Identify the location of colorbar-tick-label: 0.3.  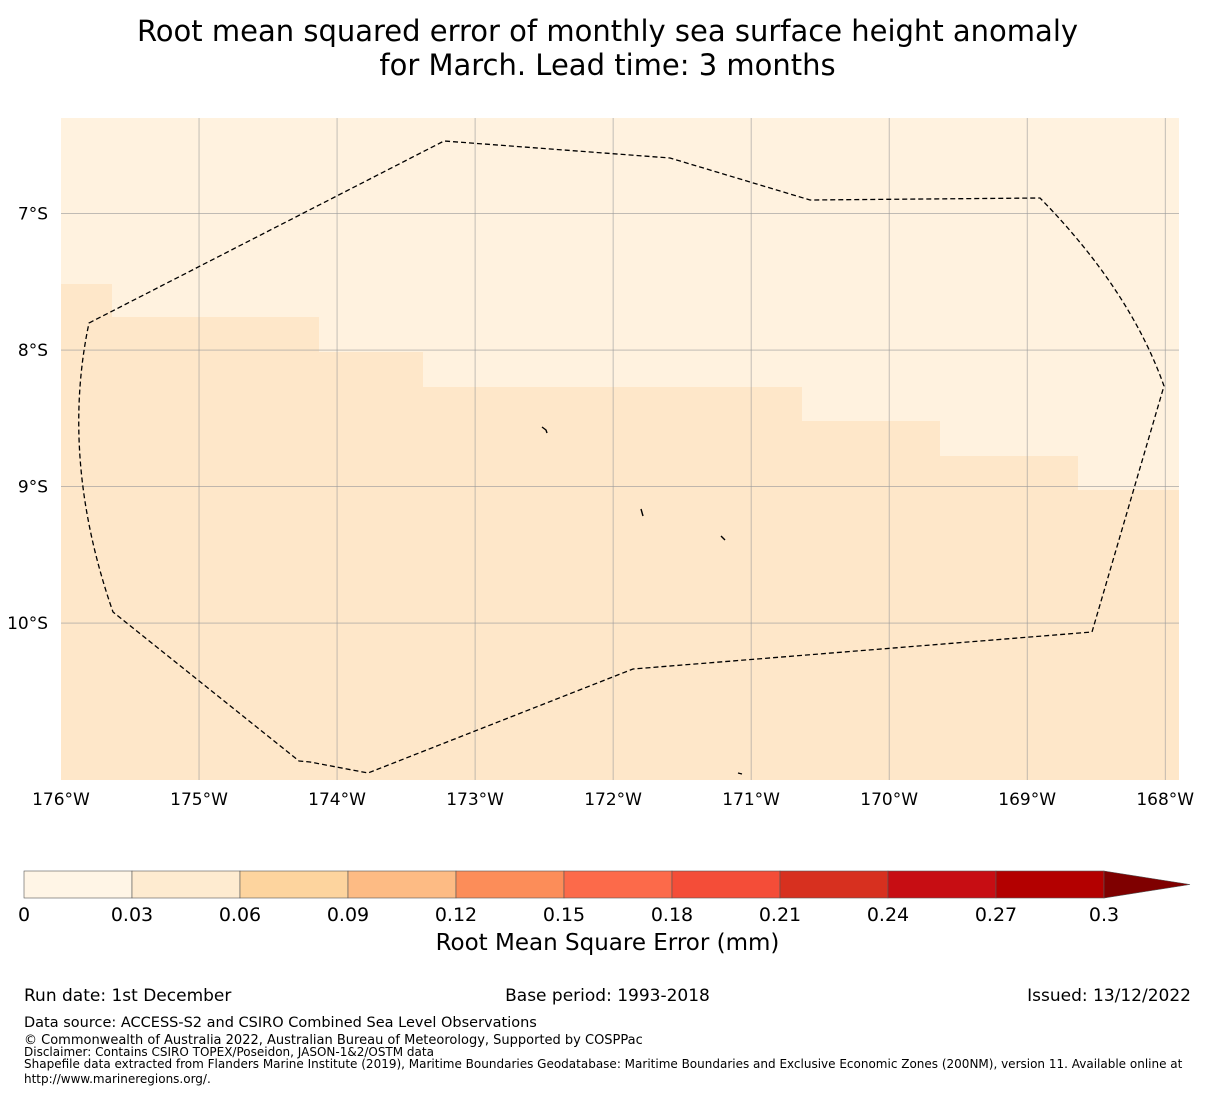
(1104, 915).